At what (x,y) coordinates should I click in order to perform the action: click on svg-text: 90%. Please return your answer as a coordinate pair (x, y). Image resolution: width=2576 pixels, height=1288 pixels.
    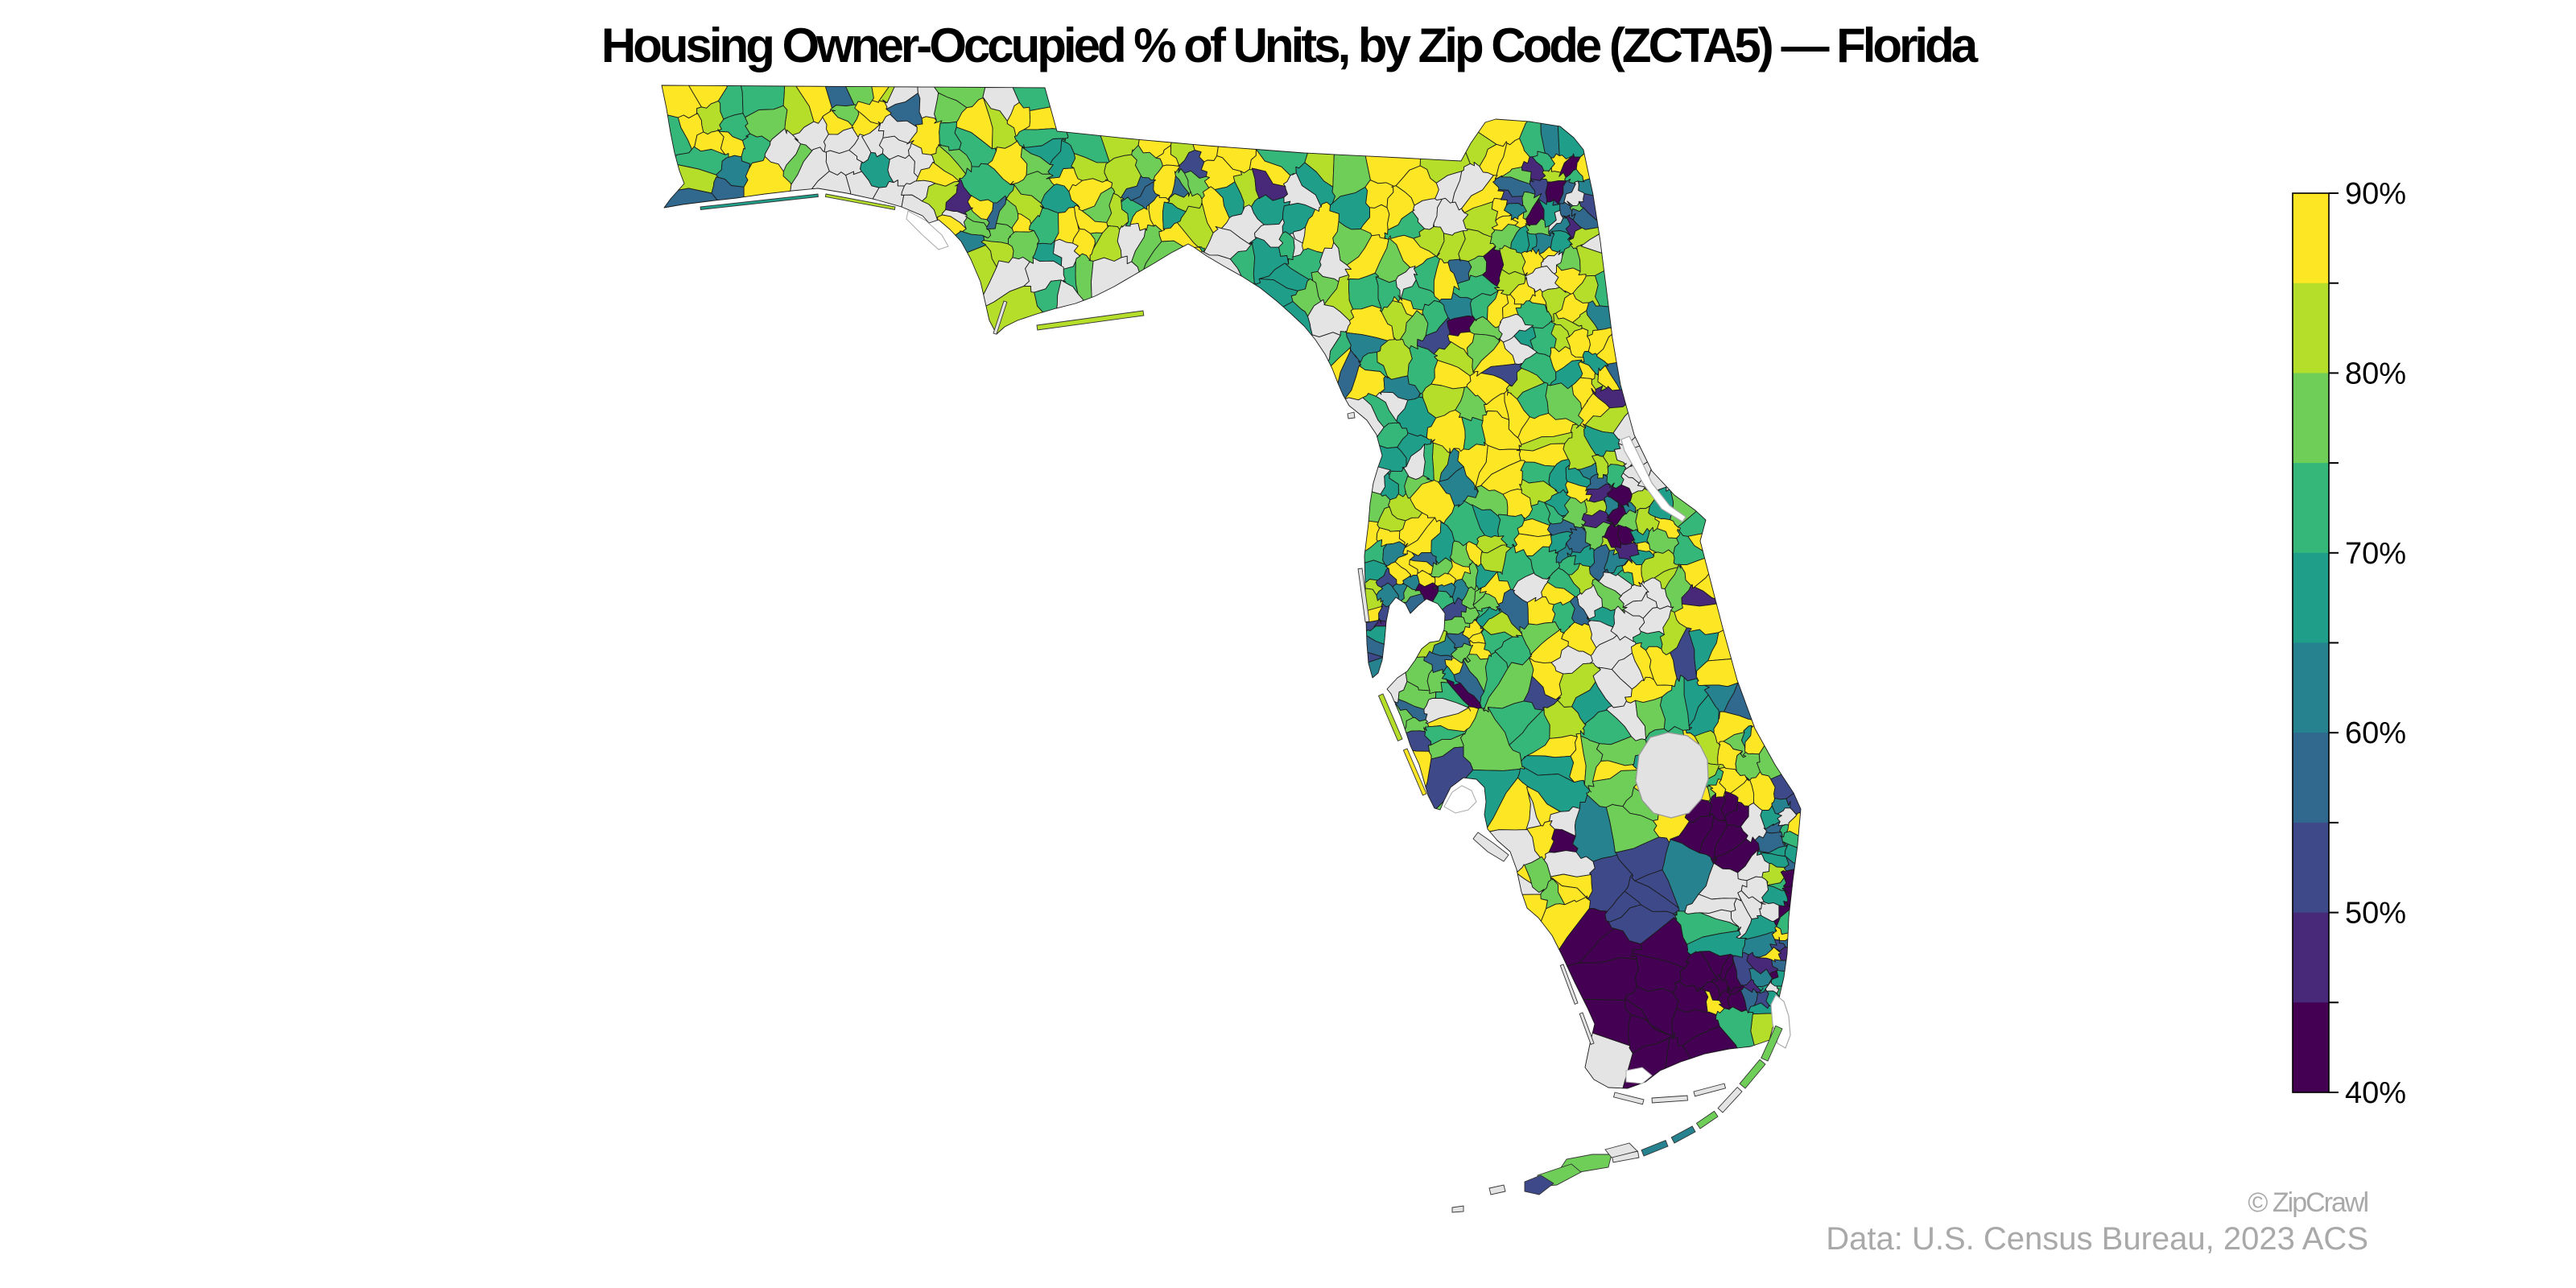
    Looking at the image, I should click on (2375, 194).